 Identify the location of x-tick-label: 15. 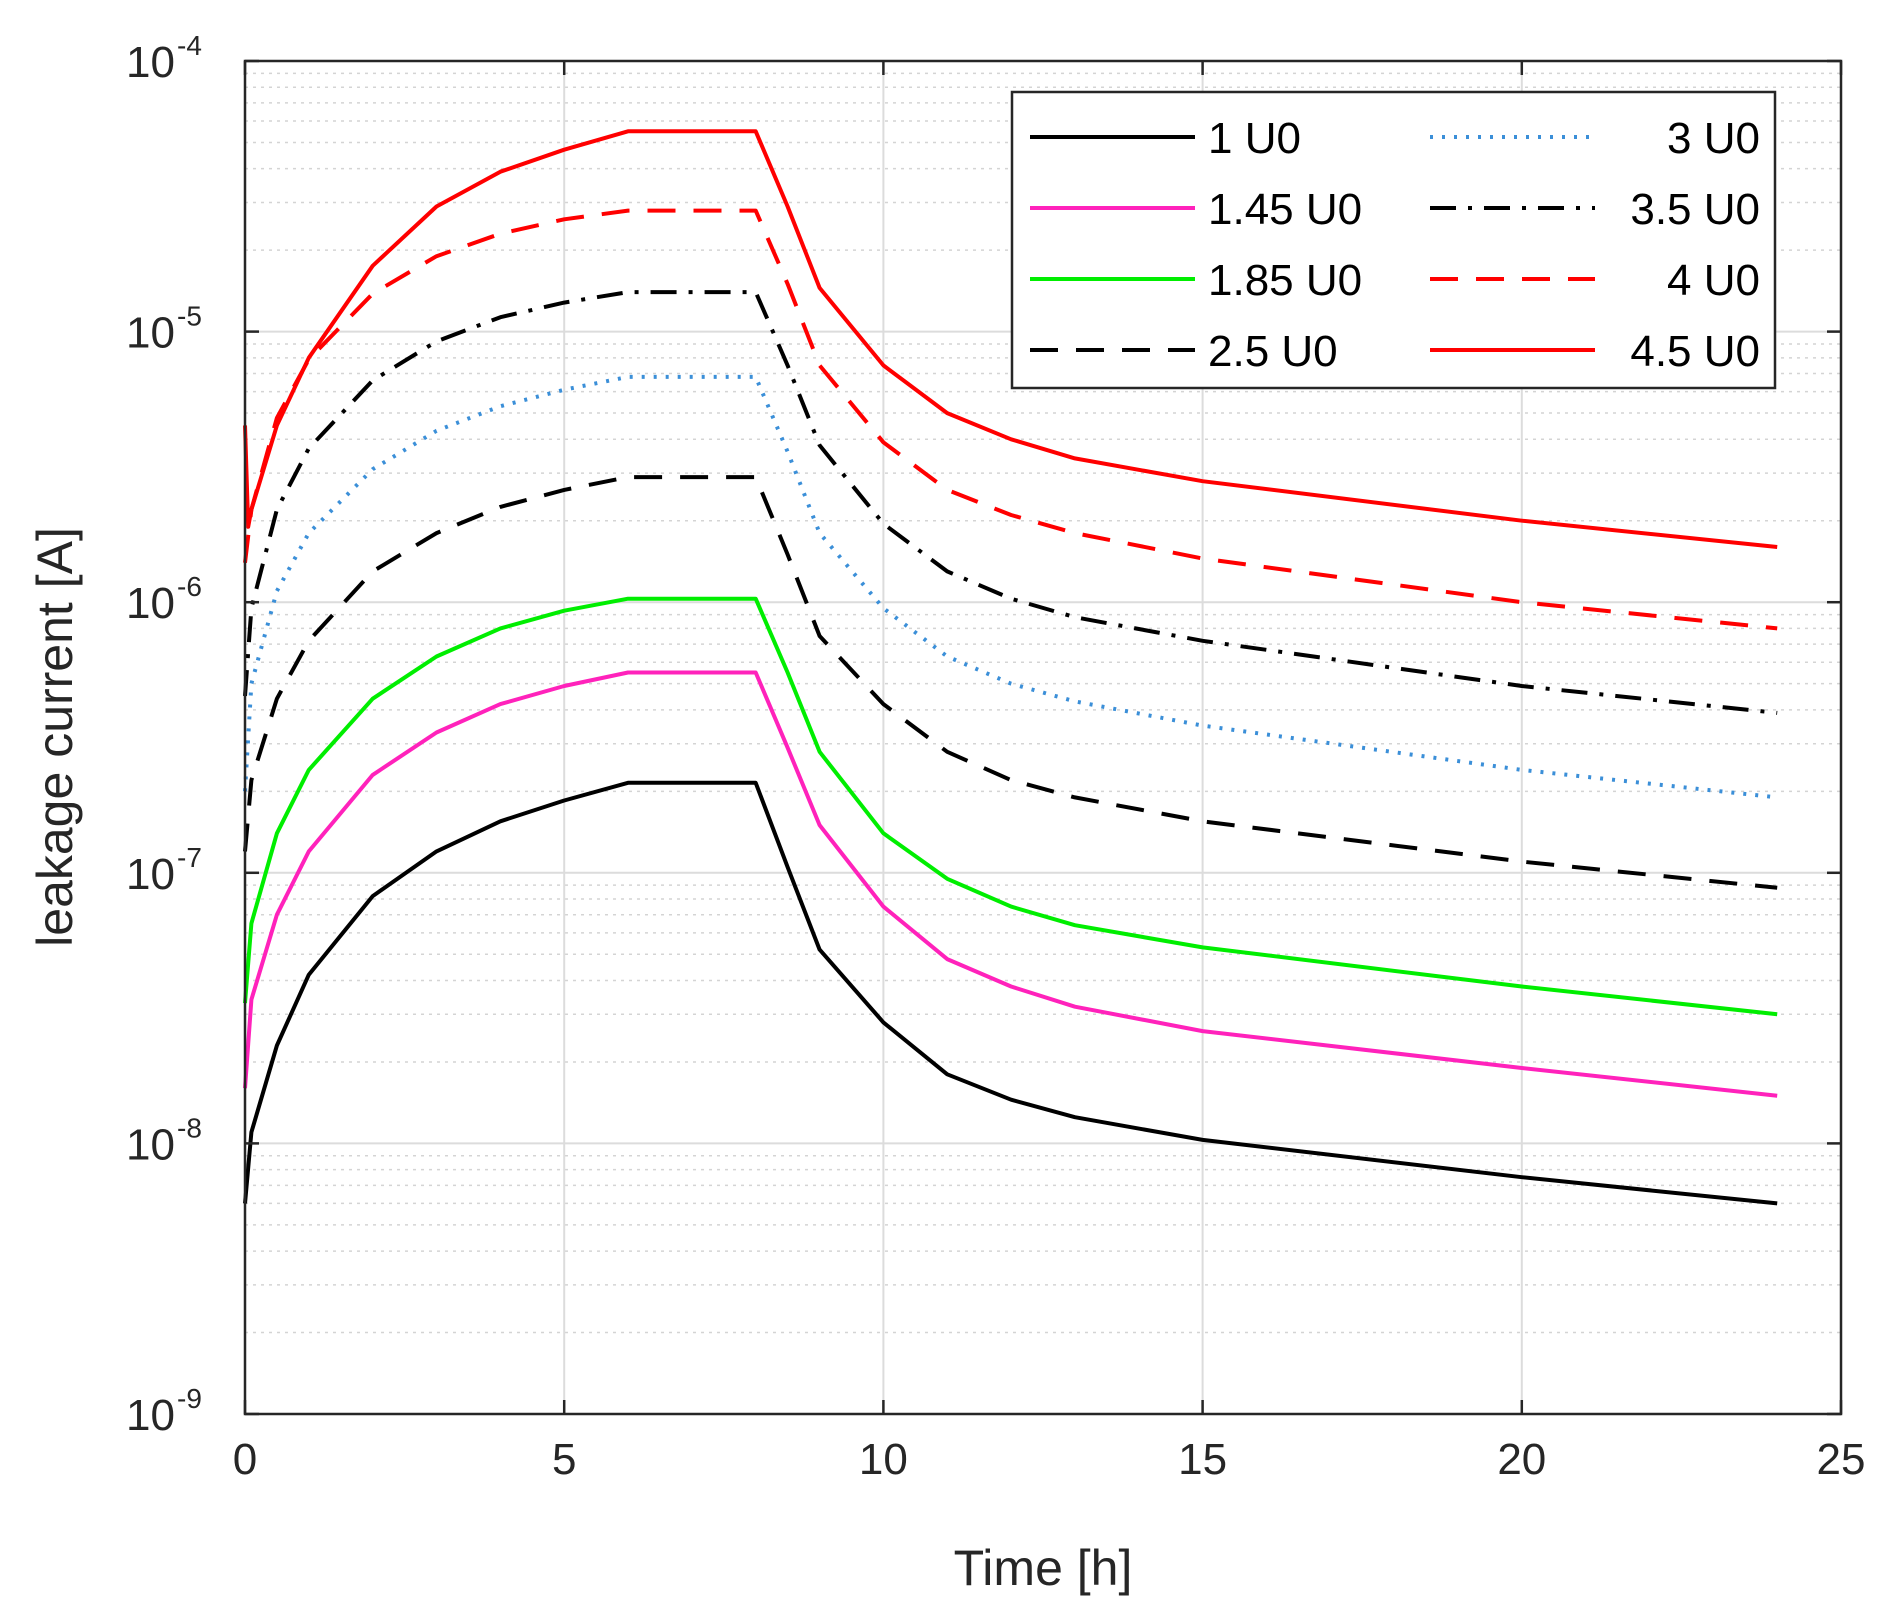
(1202, 1459).